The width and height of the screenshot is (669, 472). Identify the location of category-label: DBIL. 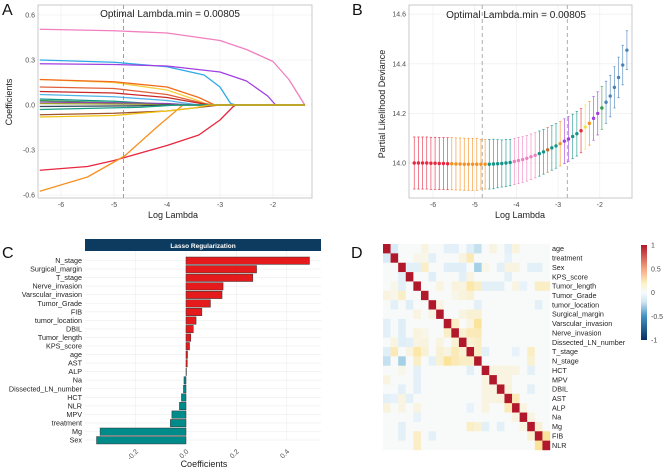
(74, 328).